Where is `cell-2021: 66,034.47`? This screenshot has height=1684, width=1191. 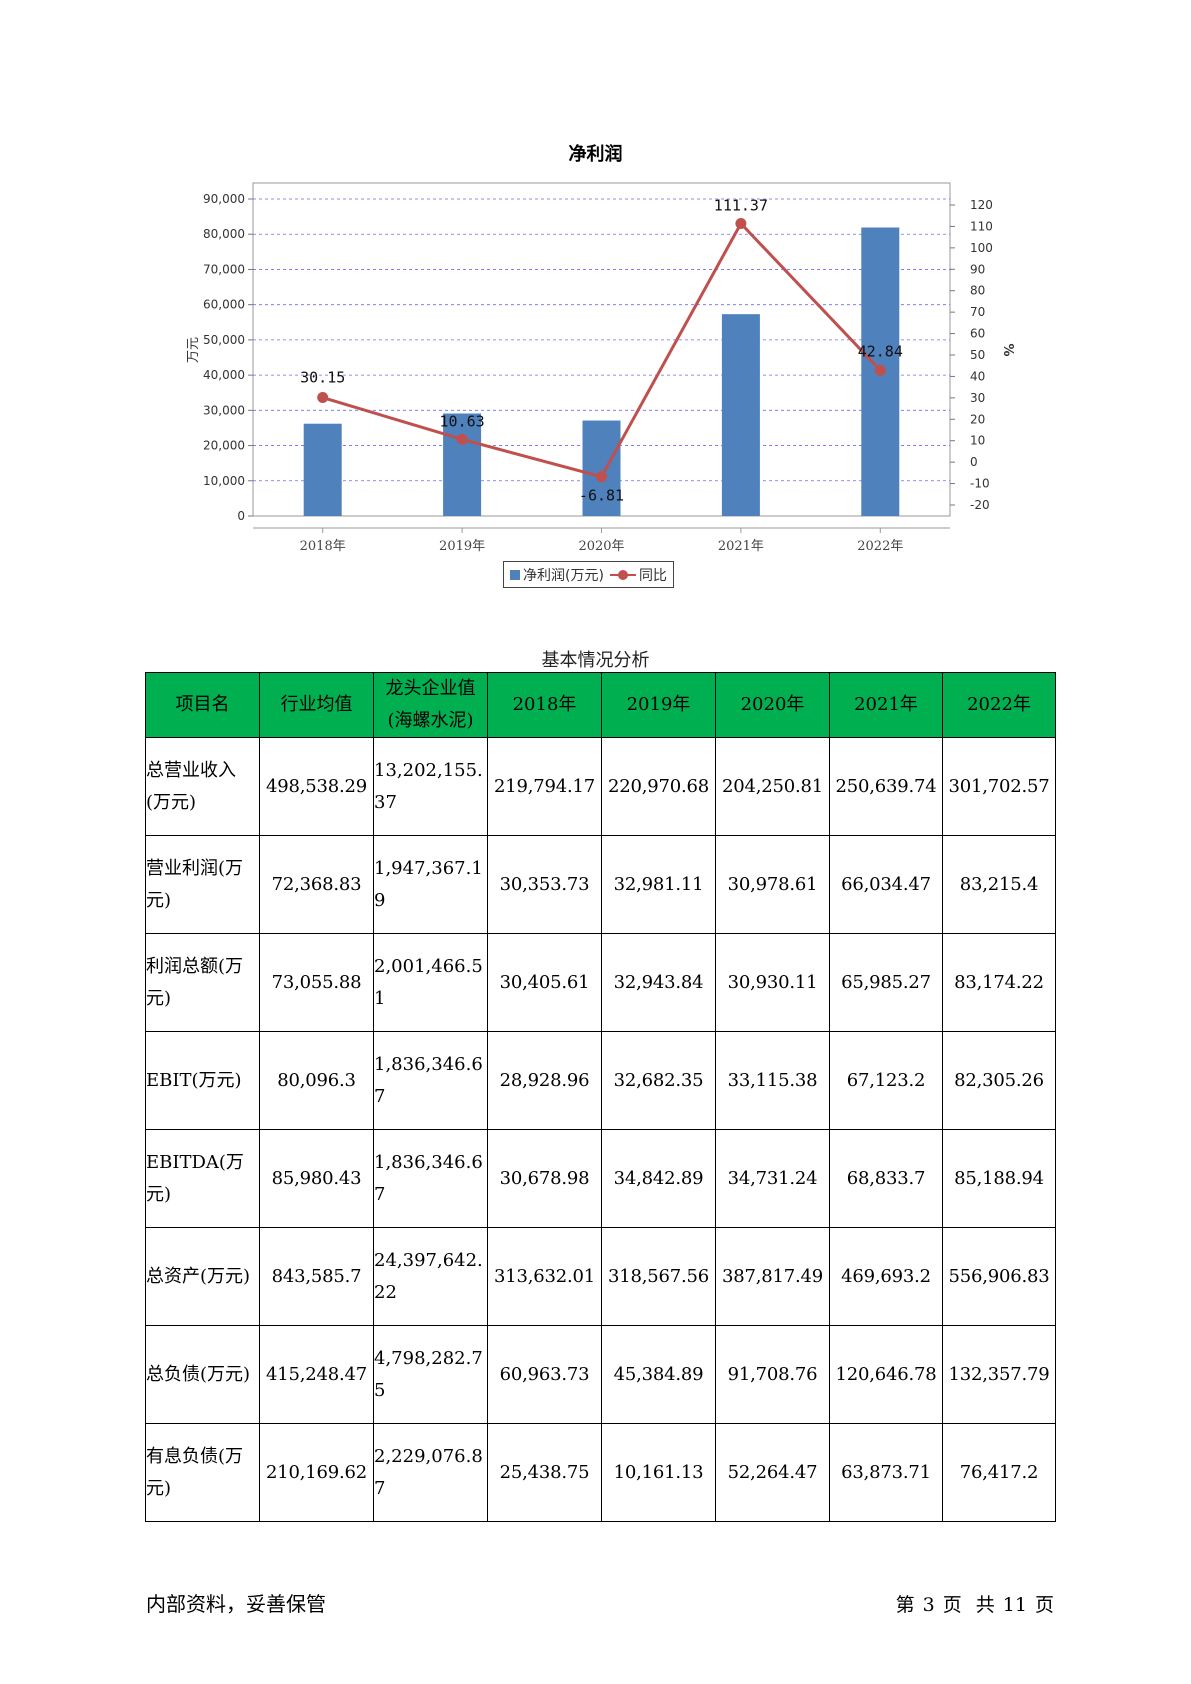 cell-2021: 66,034.47 is located at coordinates (886, 884).